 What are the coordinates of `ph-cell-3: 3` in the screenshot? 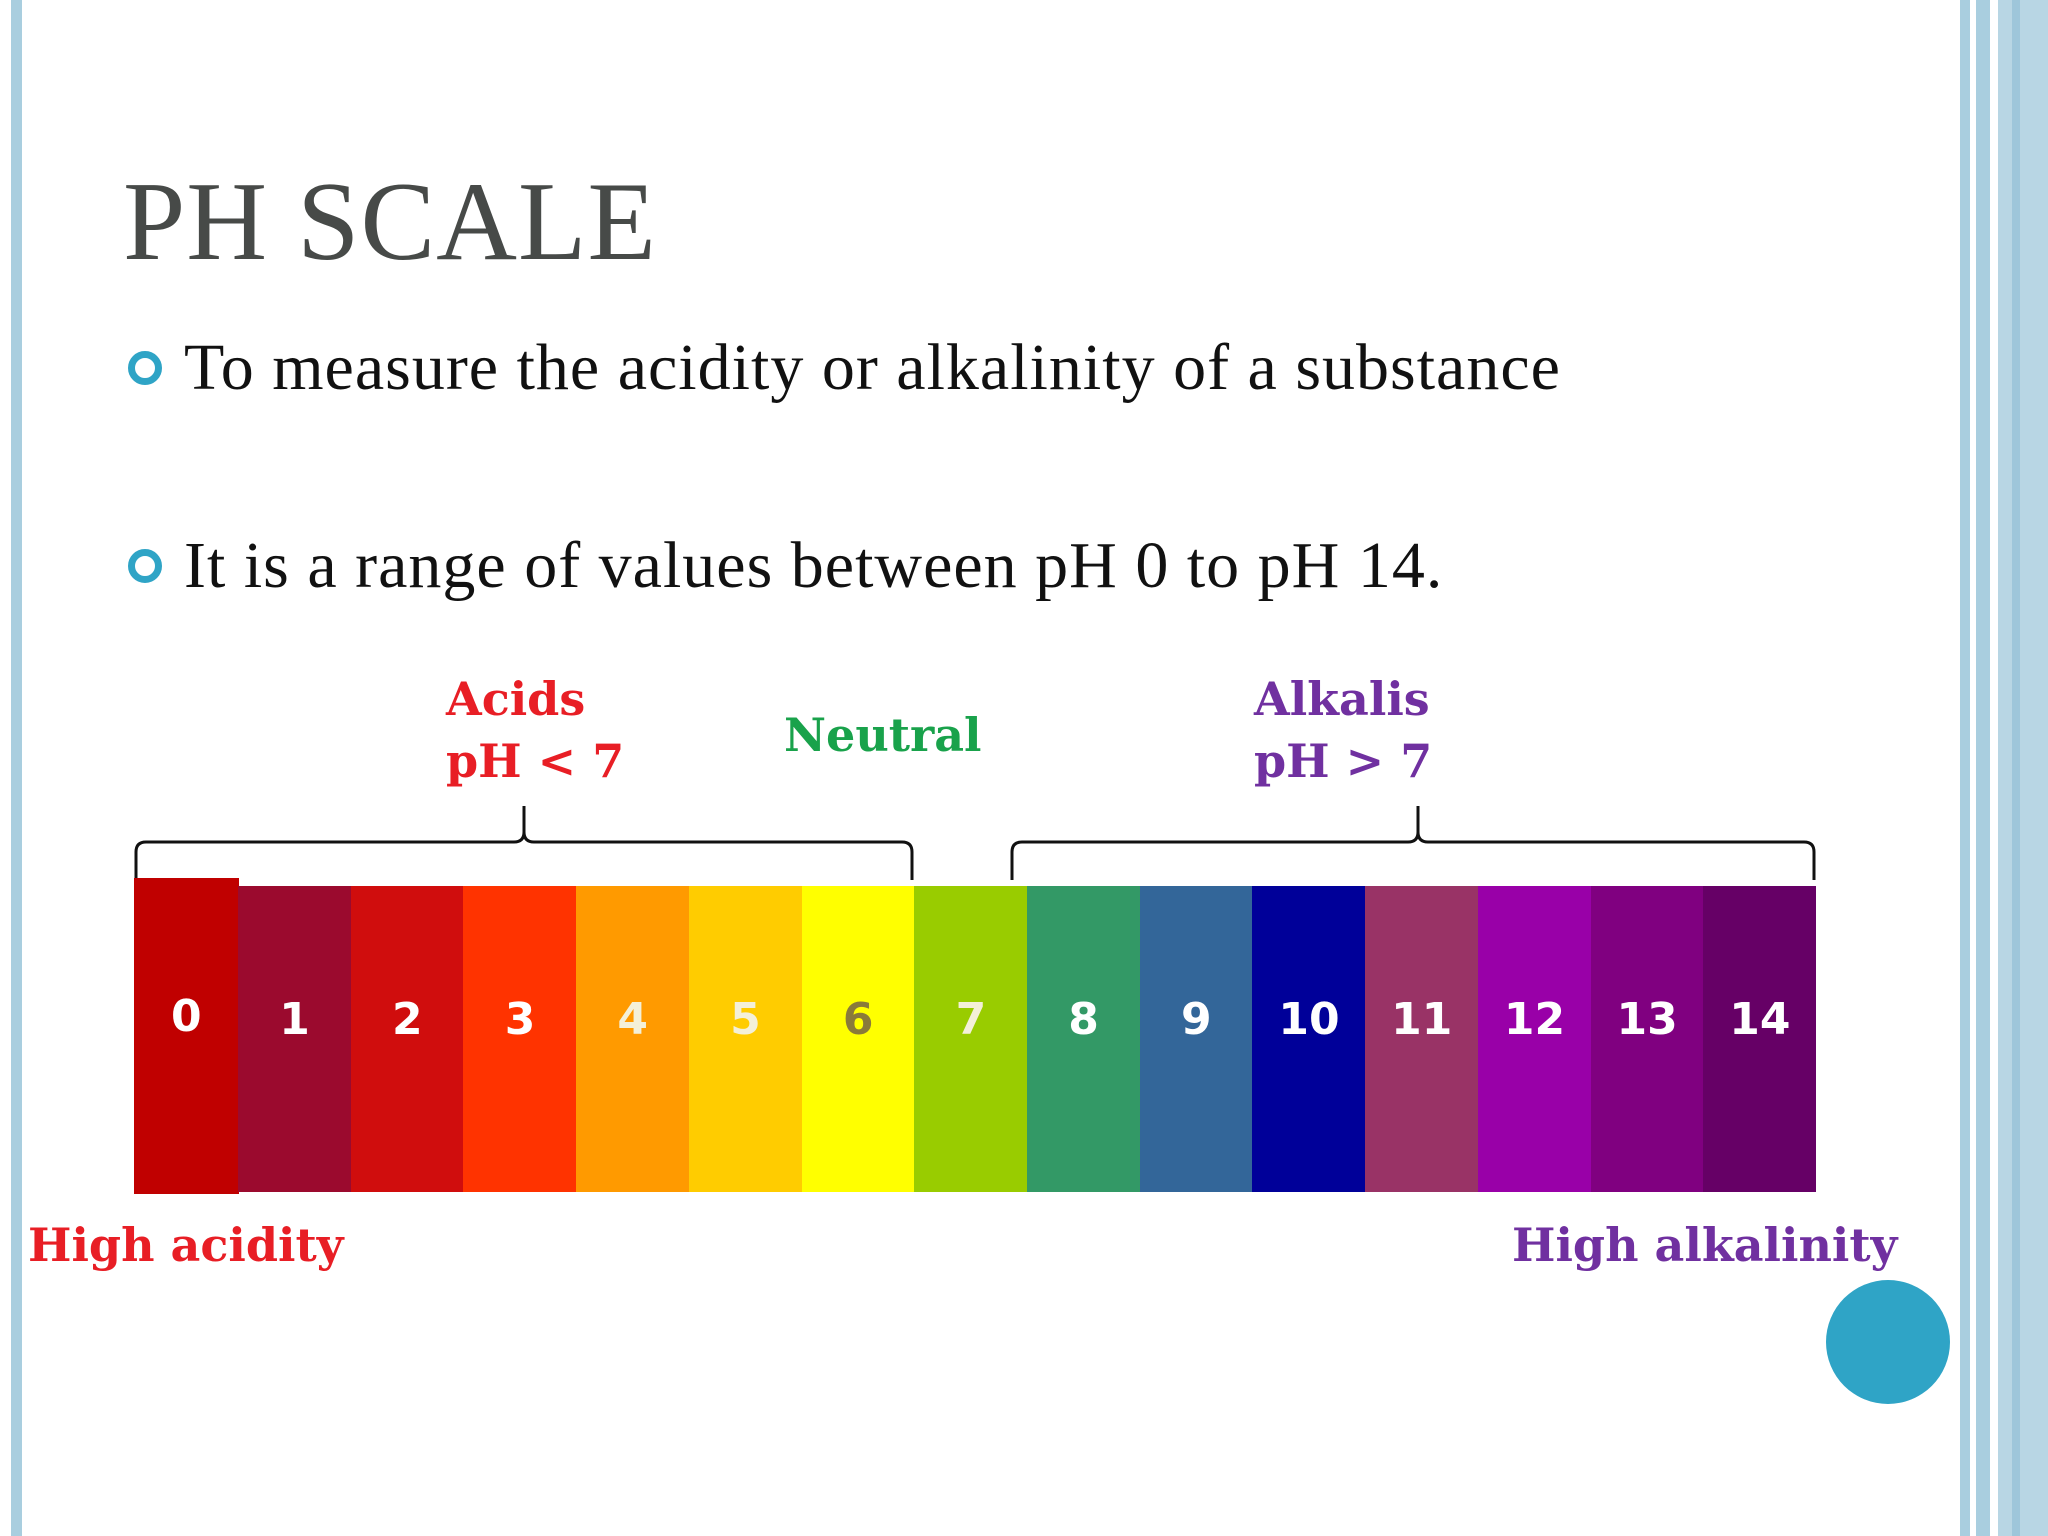 It's located at (520, 1039).